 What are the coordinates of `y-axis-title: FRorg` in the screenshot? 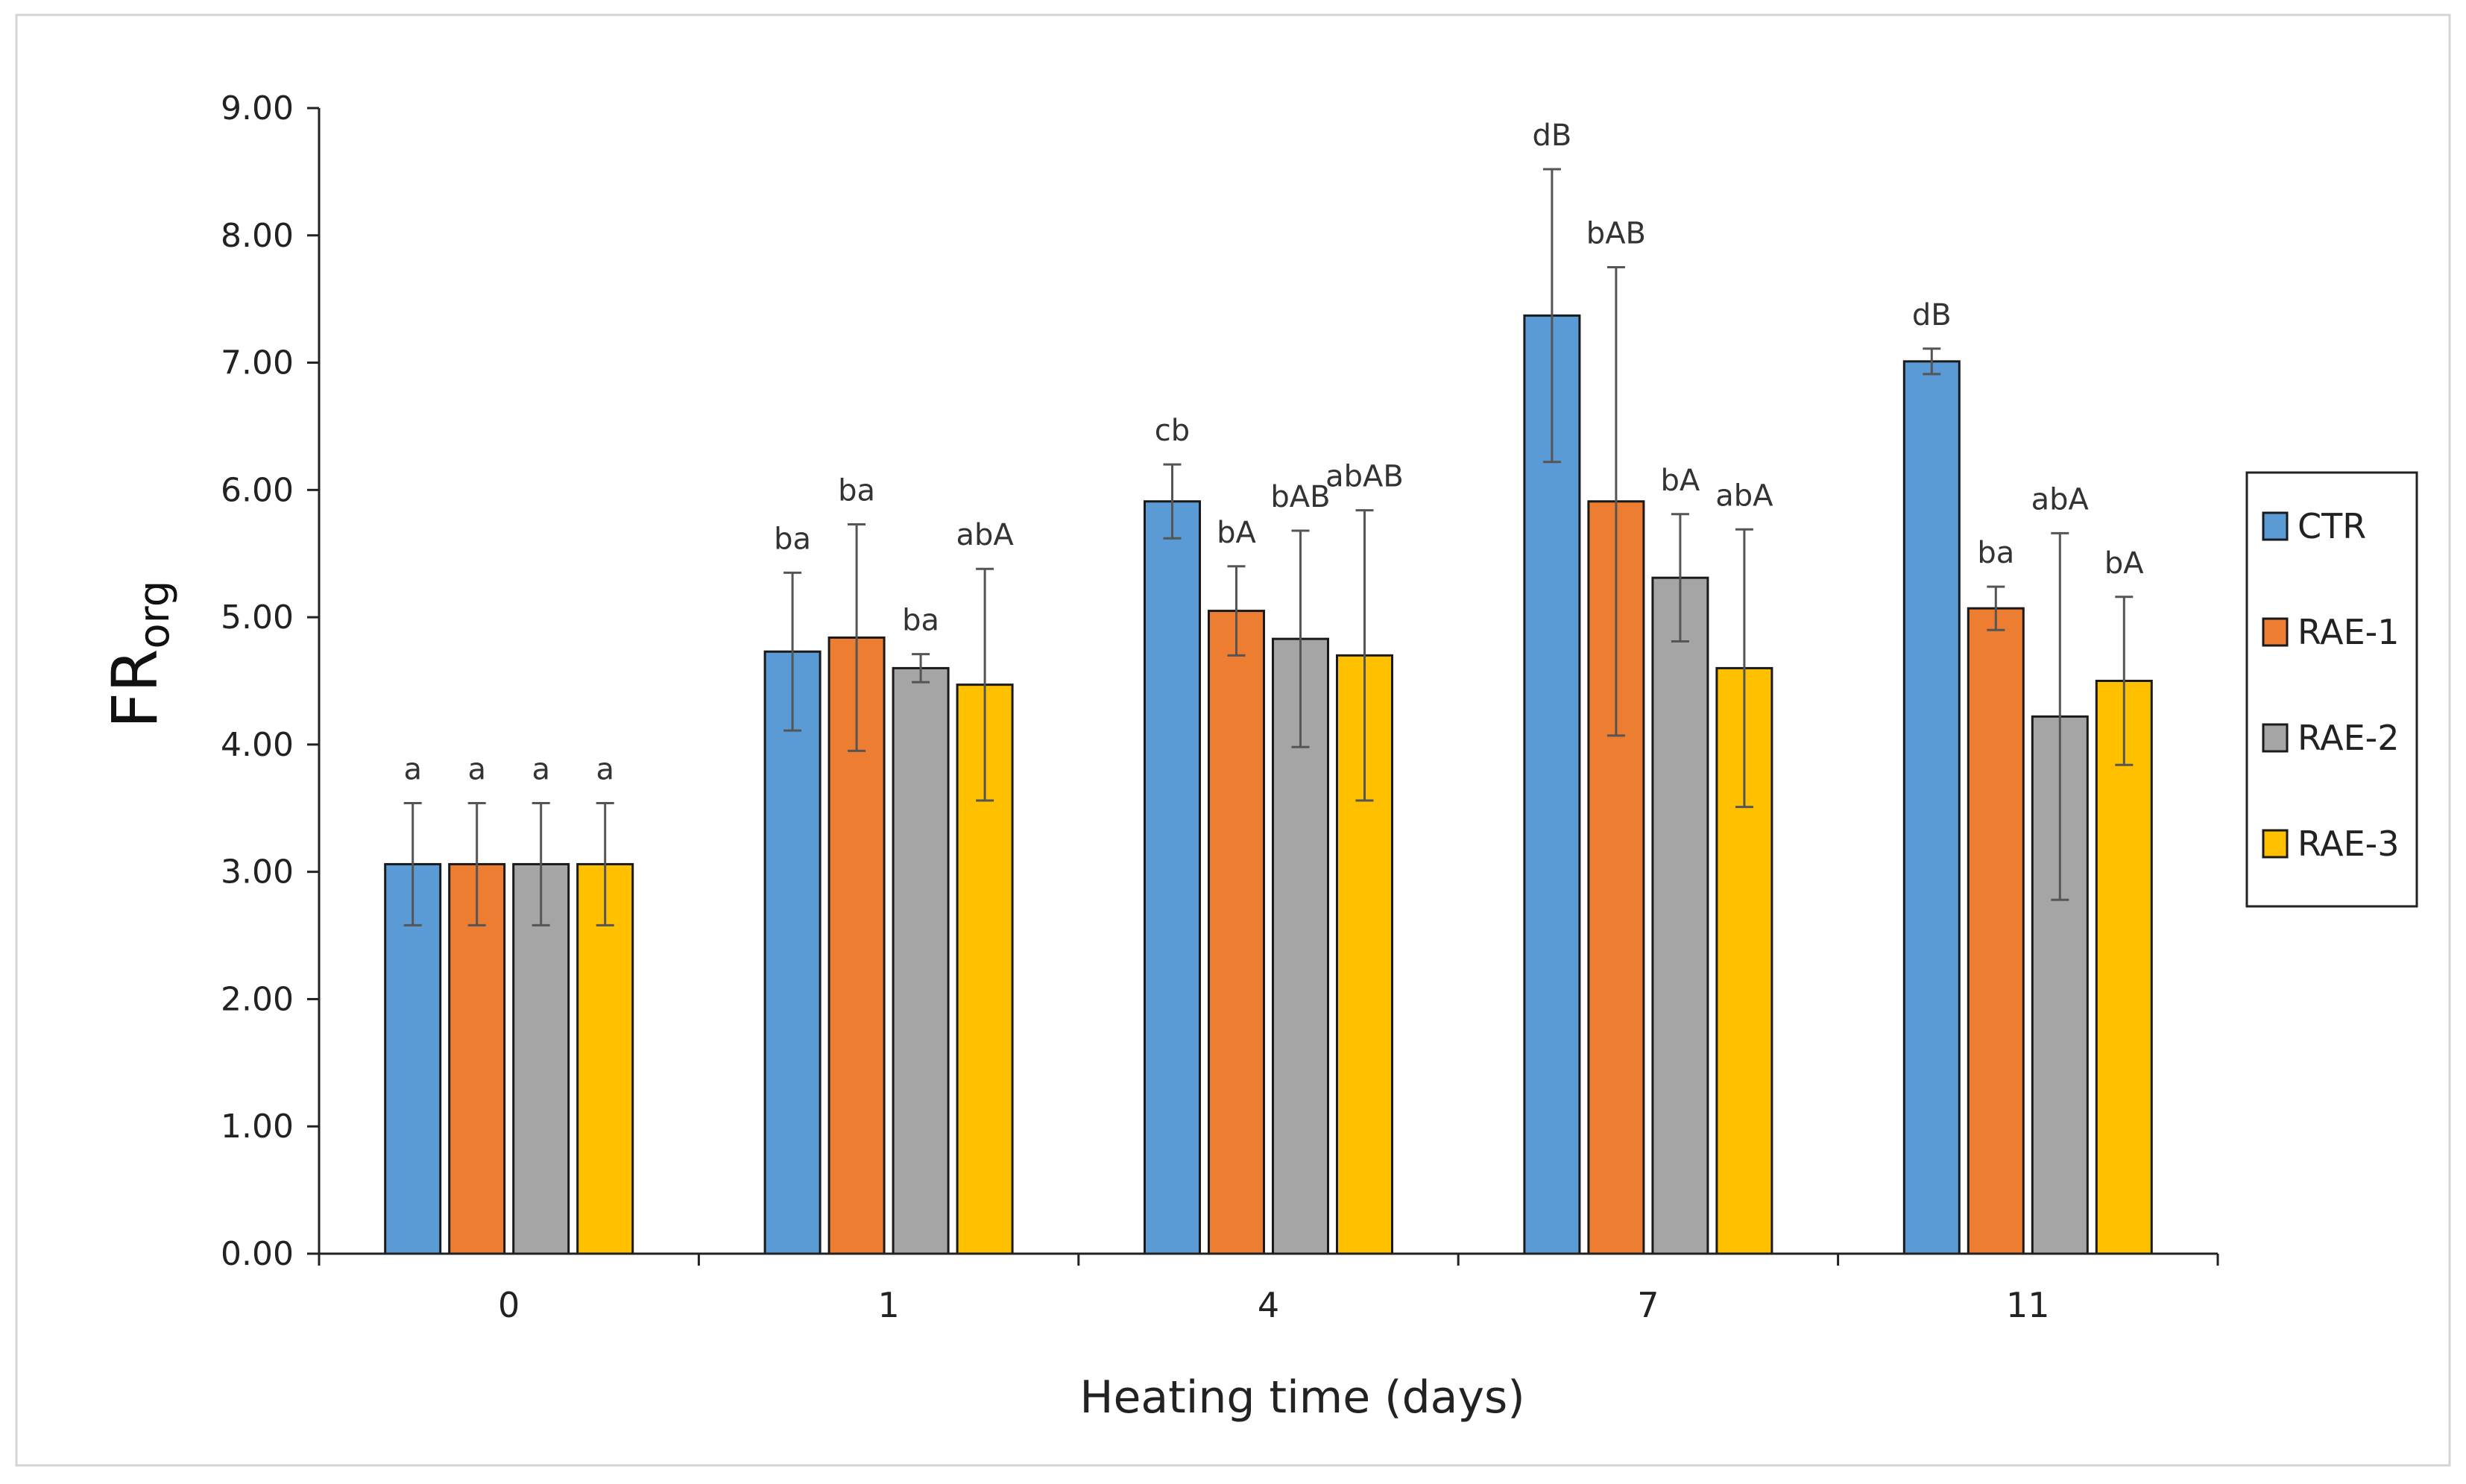 It's located at (138, 655).